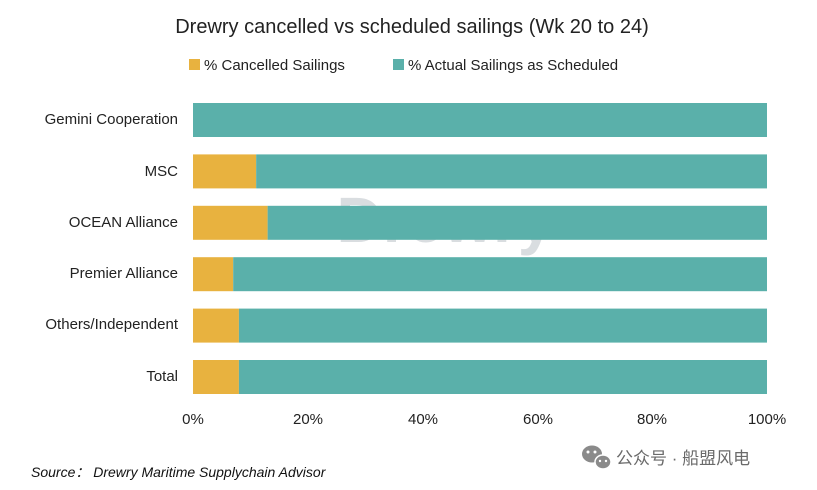 The width and height of the screenshot is (817, 490). Describe the element at coordinates (193, 419) in the screenshot. I see `x-tick-label: 0%` at that location.